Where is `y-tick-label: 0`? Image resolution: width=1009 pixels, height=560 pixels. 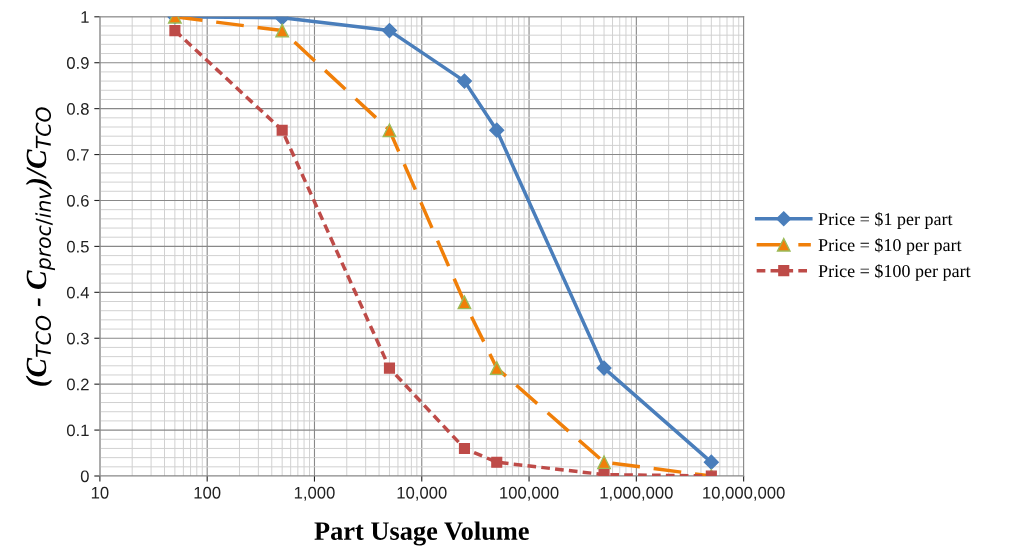
y-tick-label: 0 is located at coordinates (84, 476).